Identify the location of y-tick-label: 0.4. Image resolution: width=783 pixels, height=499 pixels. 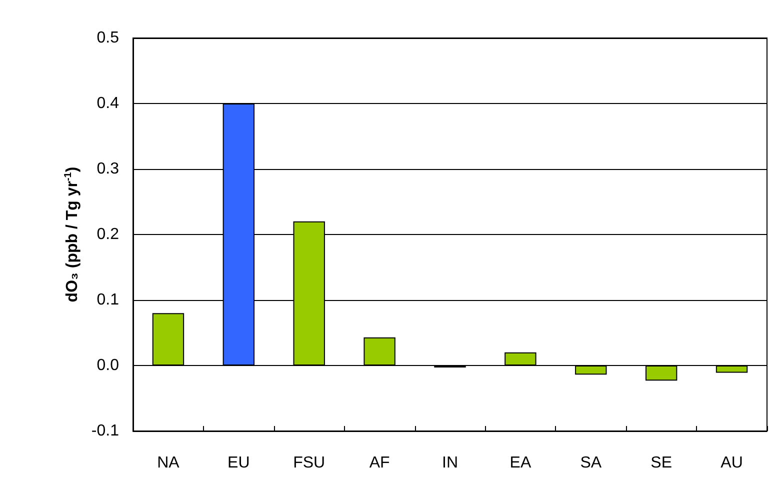
(108, 103).